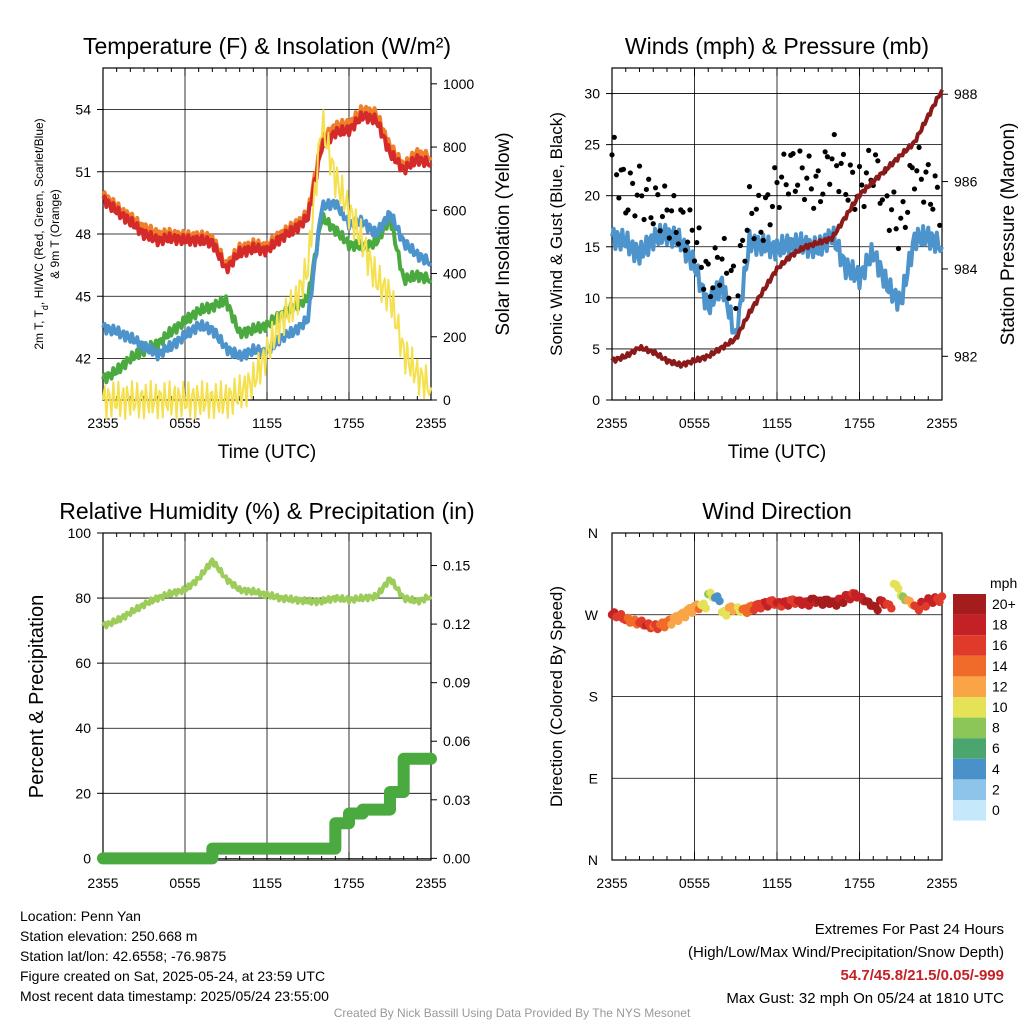 The image size is (1024, 1024). What do you see at coordinates (1008, 234) in the screenshot?
I see `y2-axis-label: Station Pressure (Maroon)` at bounding box center [1008, 234].